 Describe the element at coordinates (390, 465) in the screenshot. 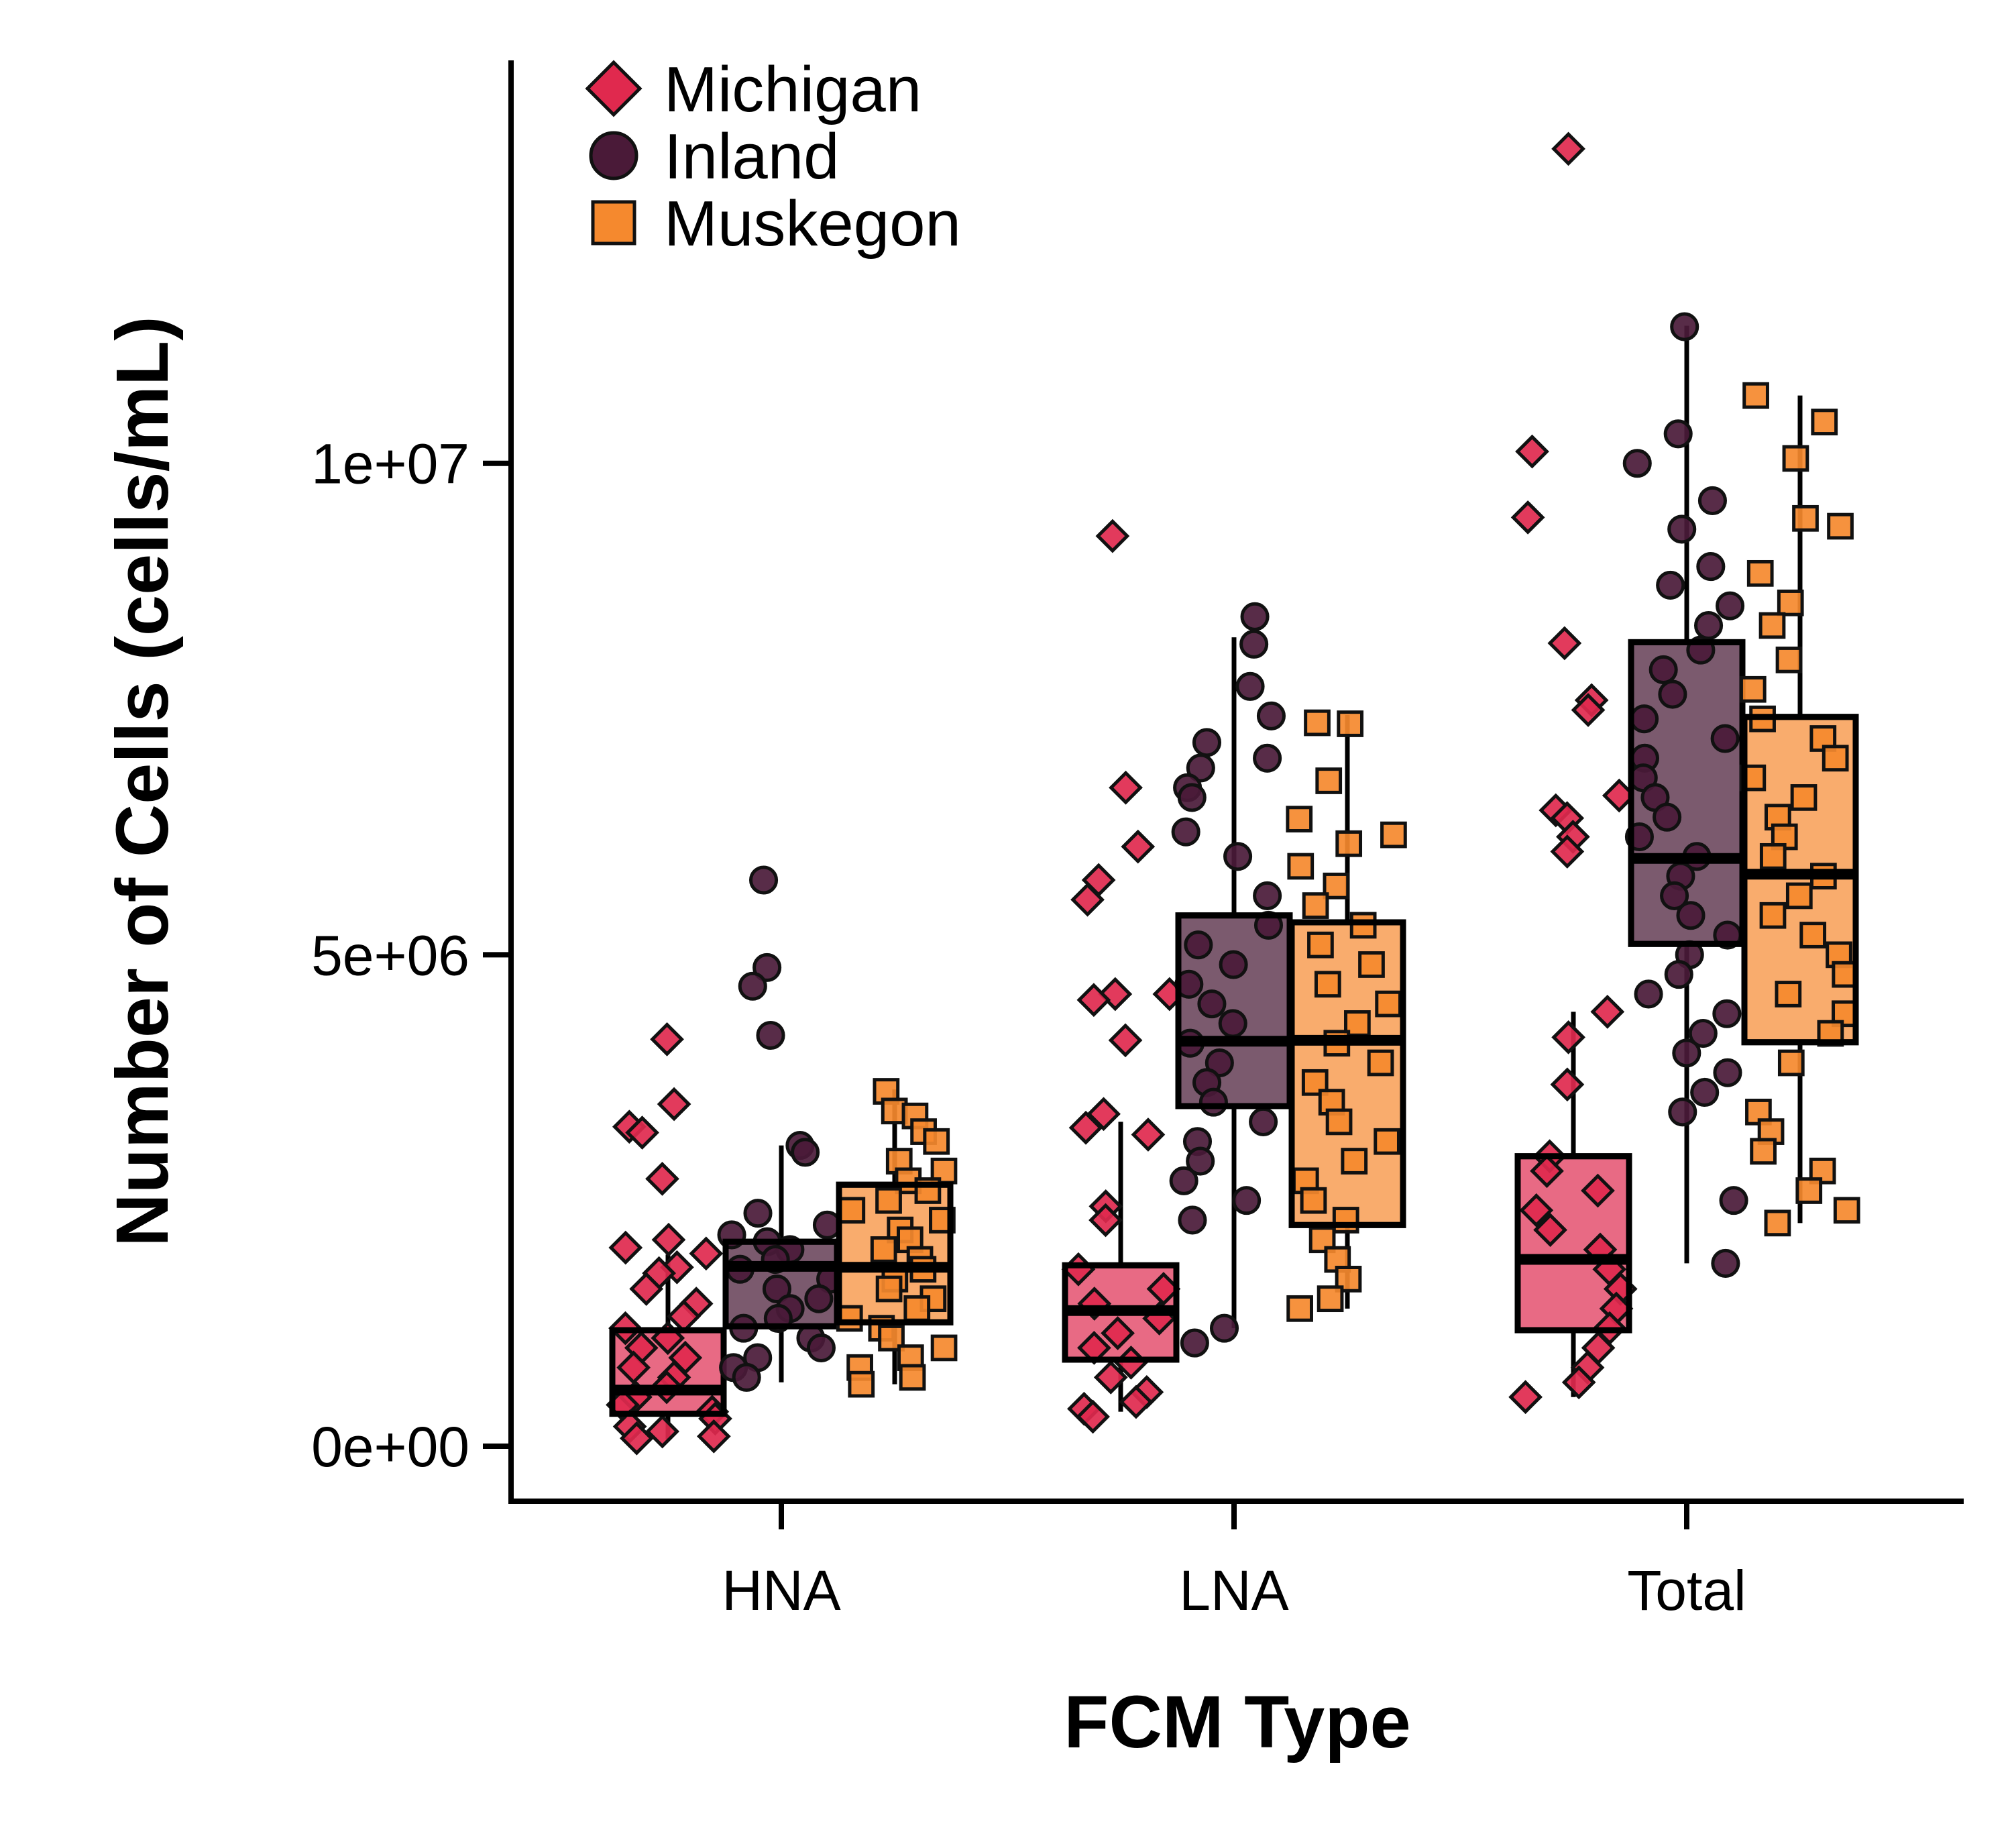

I see `y-tick-label: 1e+07` at that location.